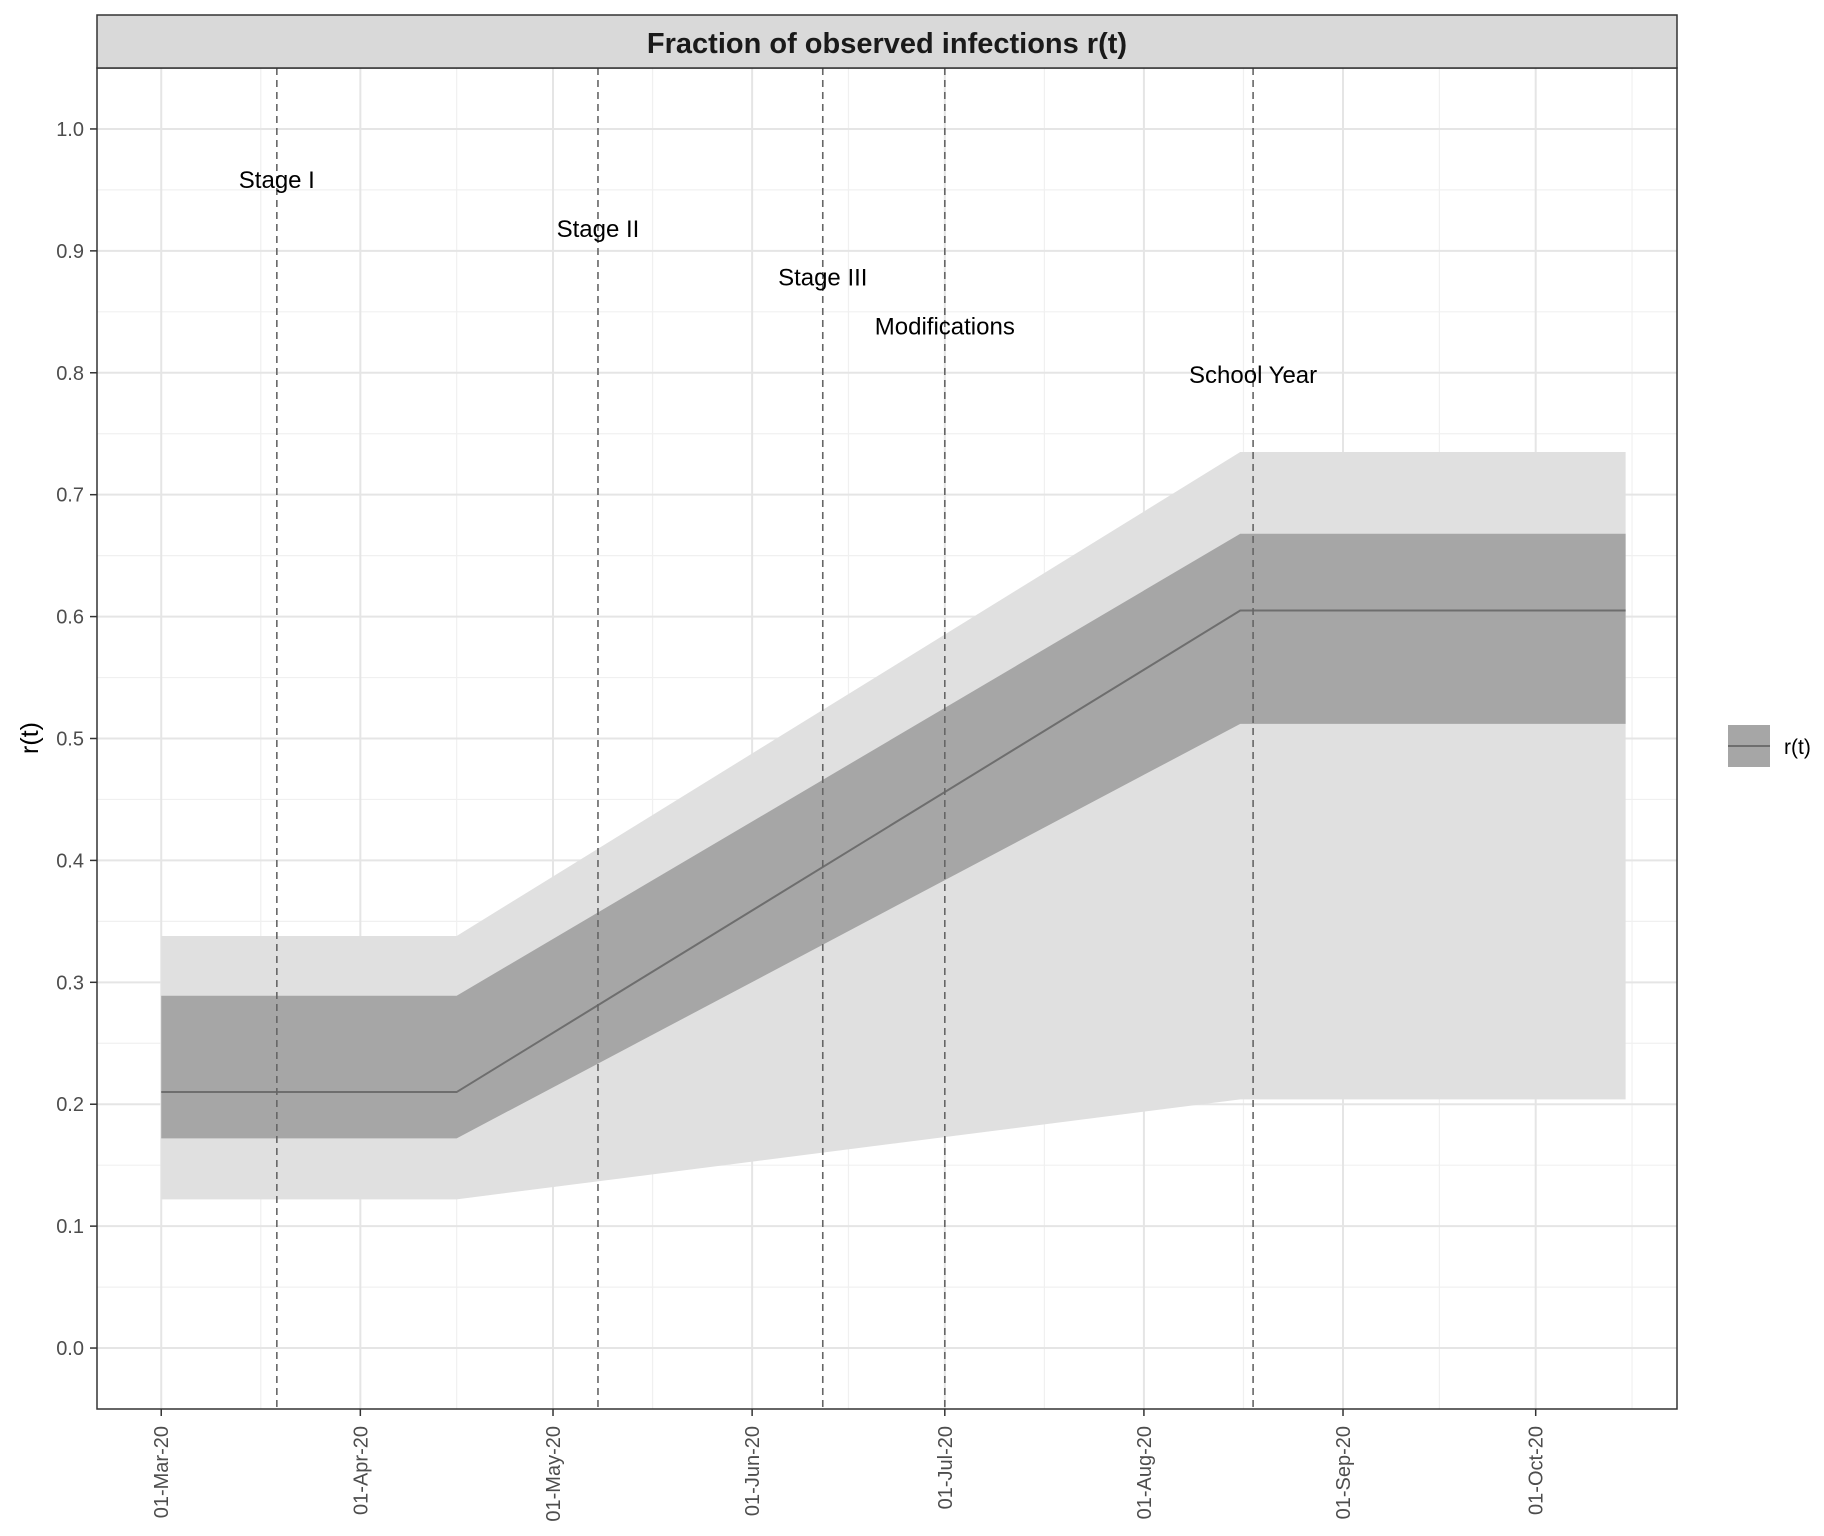 Image resolution: width=1824 pixels, height=1536 pixels. What do you see at coordinates (70, 1105) in the screenshot?
I see `y-tick-label: 0.2` at bounding box center [70, 1105].